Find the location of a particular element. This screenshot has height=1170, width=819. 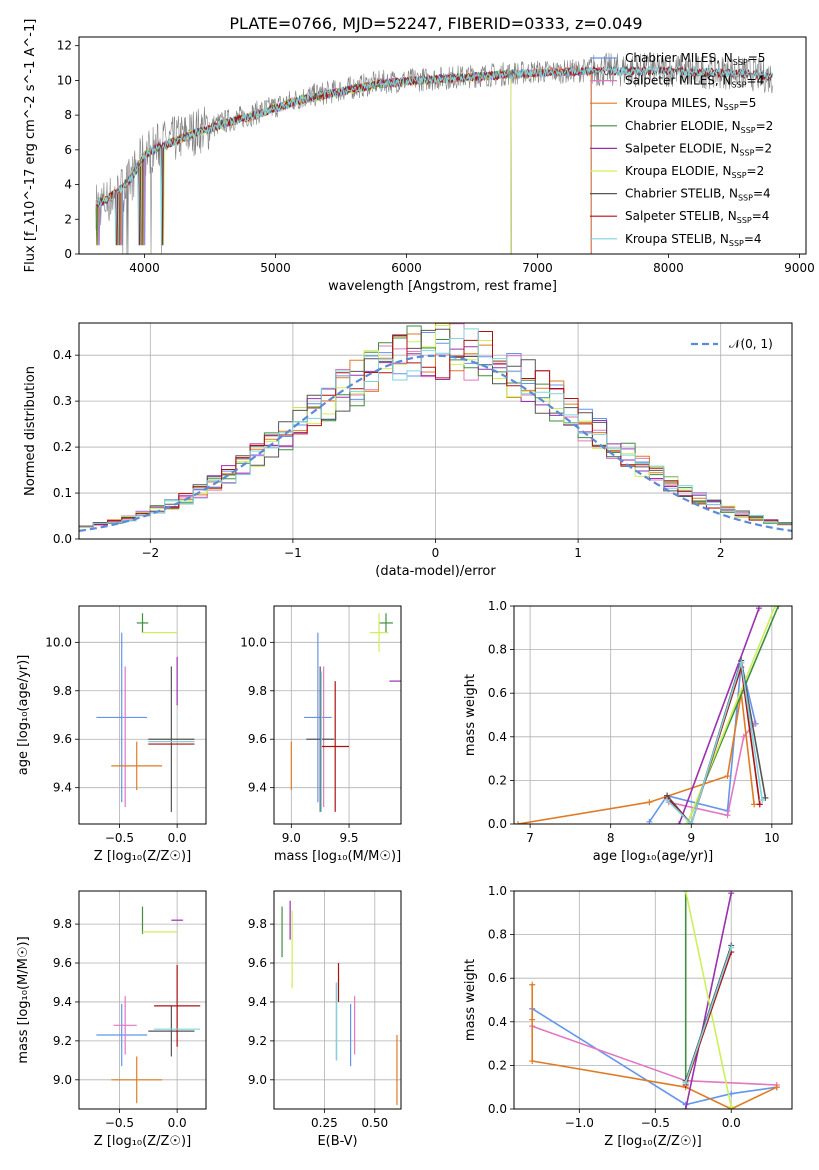

x-tick-label: 2 is located at coordinates (721, 553).